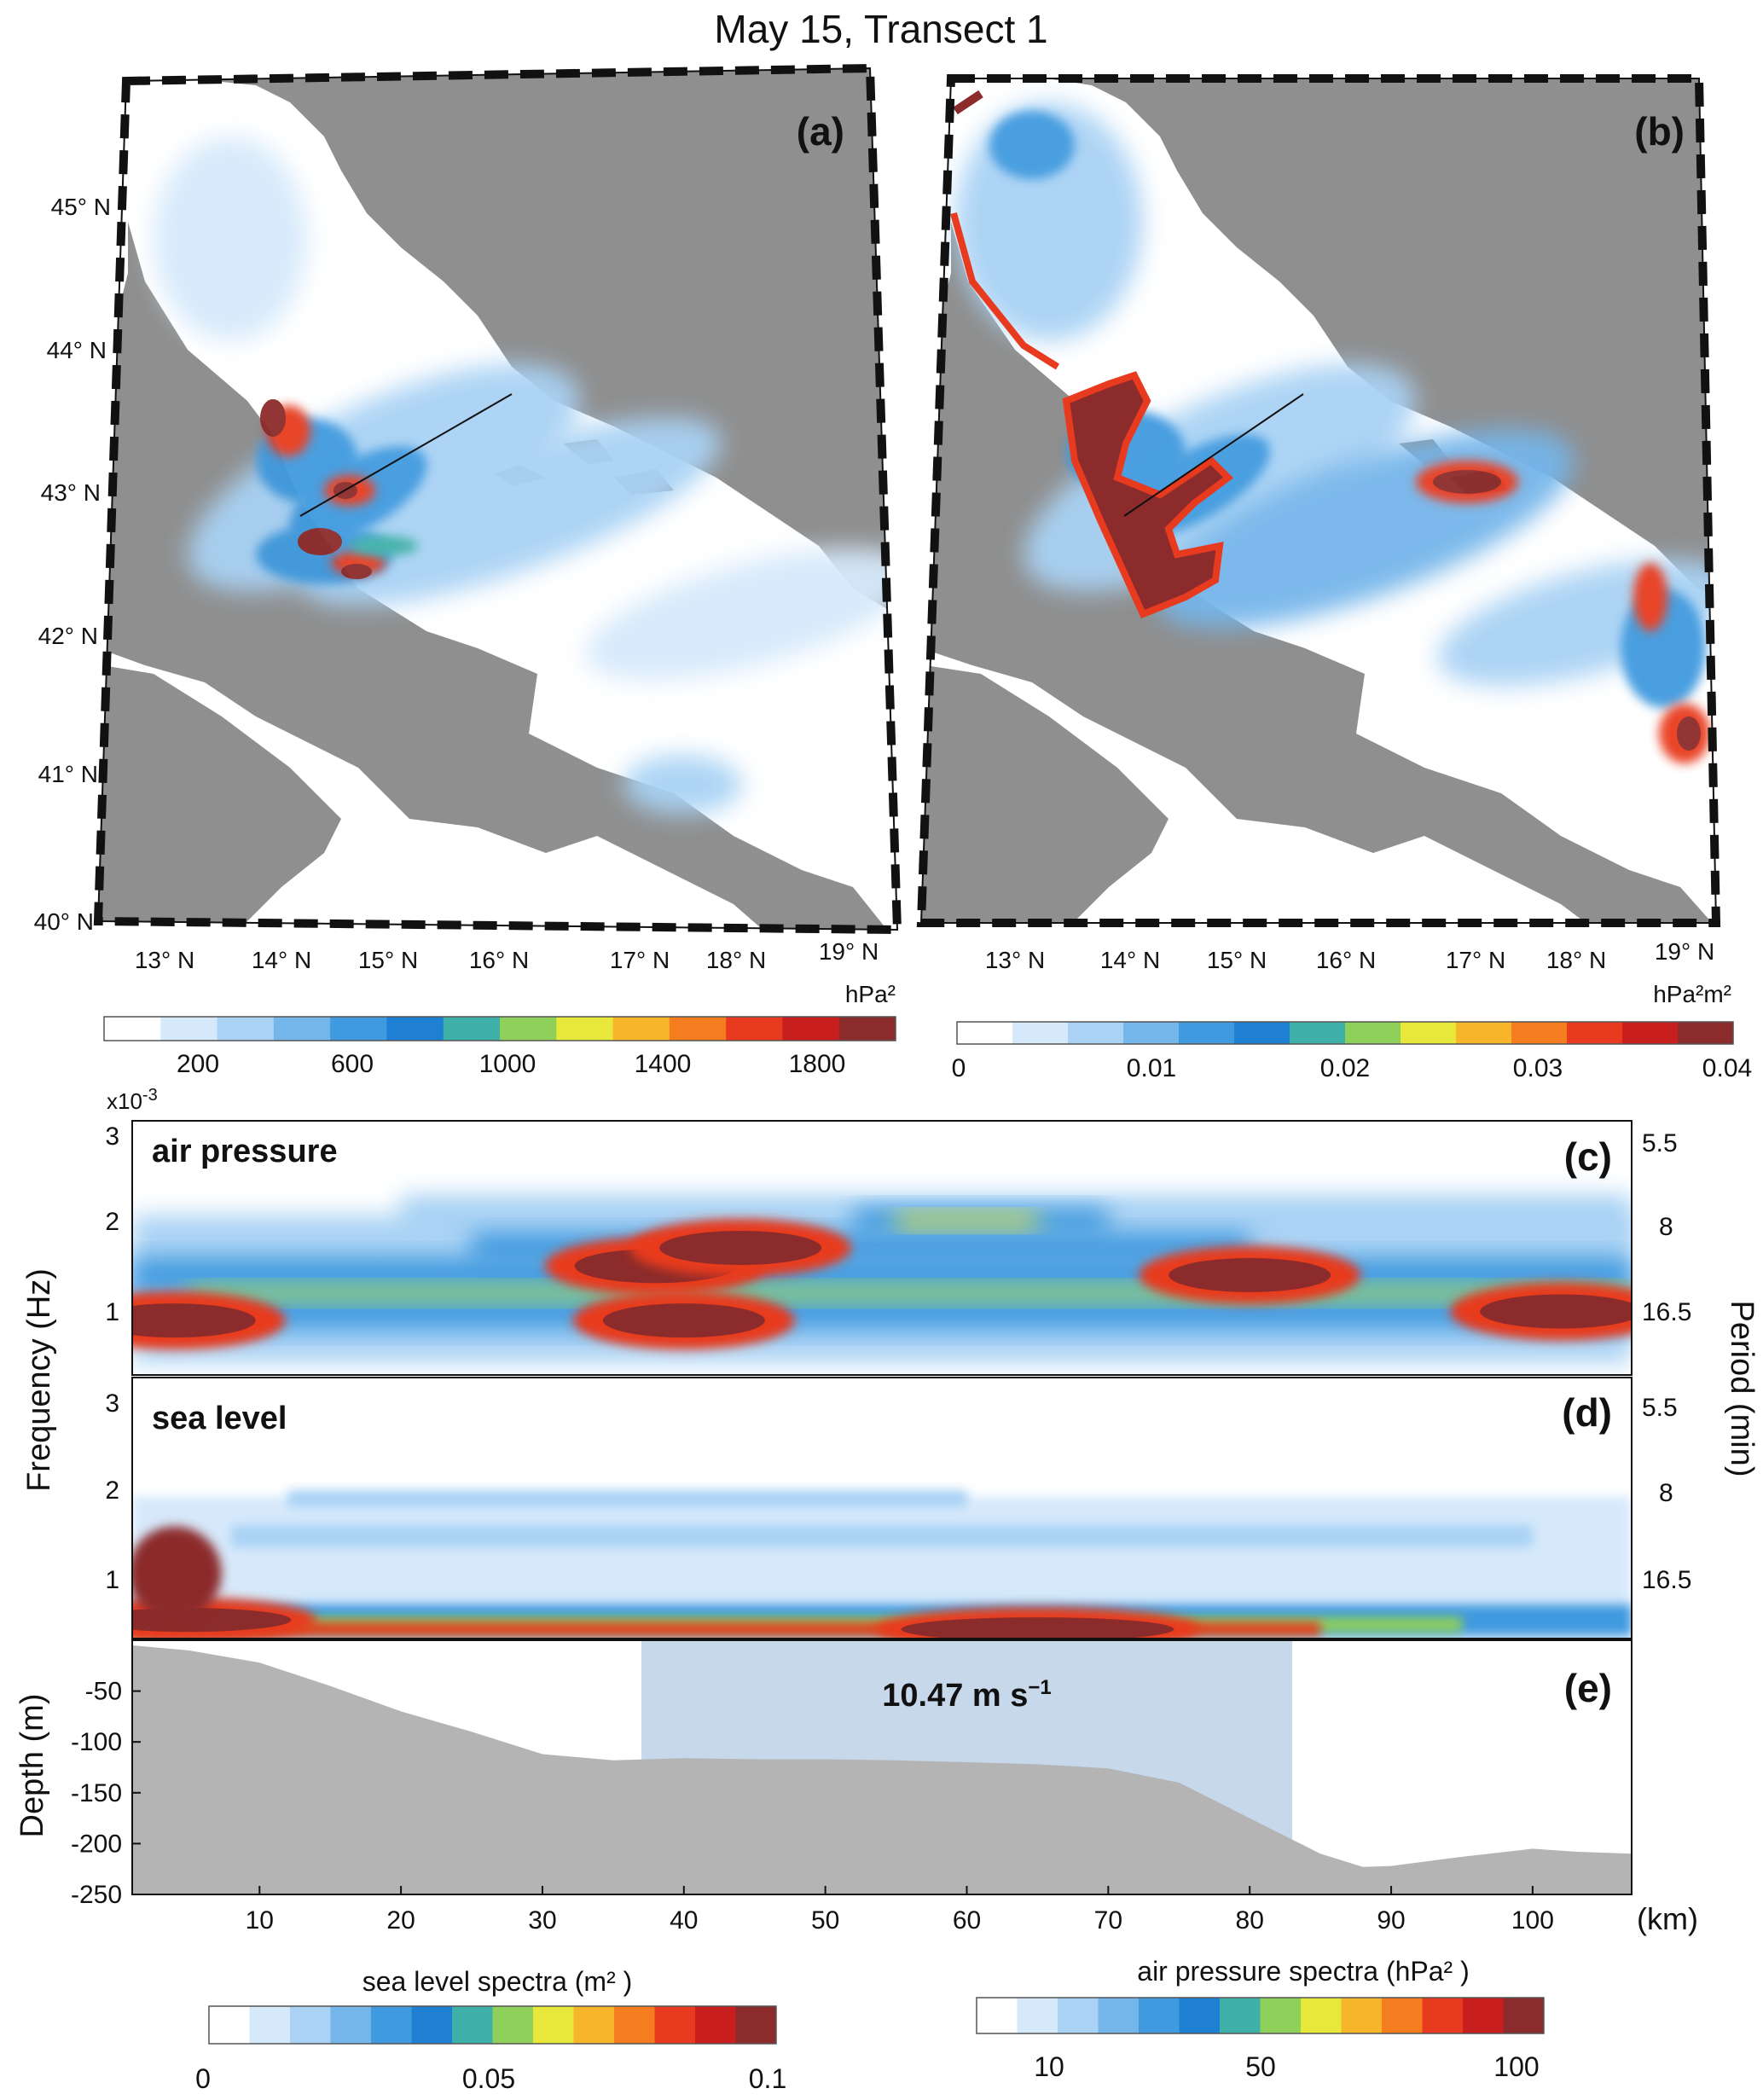 The image size is (1763, 2100). What do you see at coordinates (882, 1769) in the screenshot?
I see `bathymetry-area` at bounding box center [882, 1769].